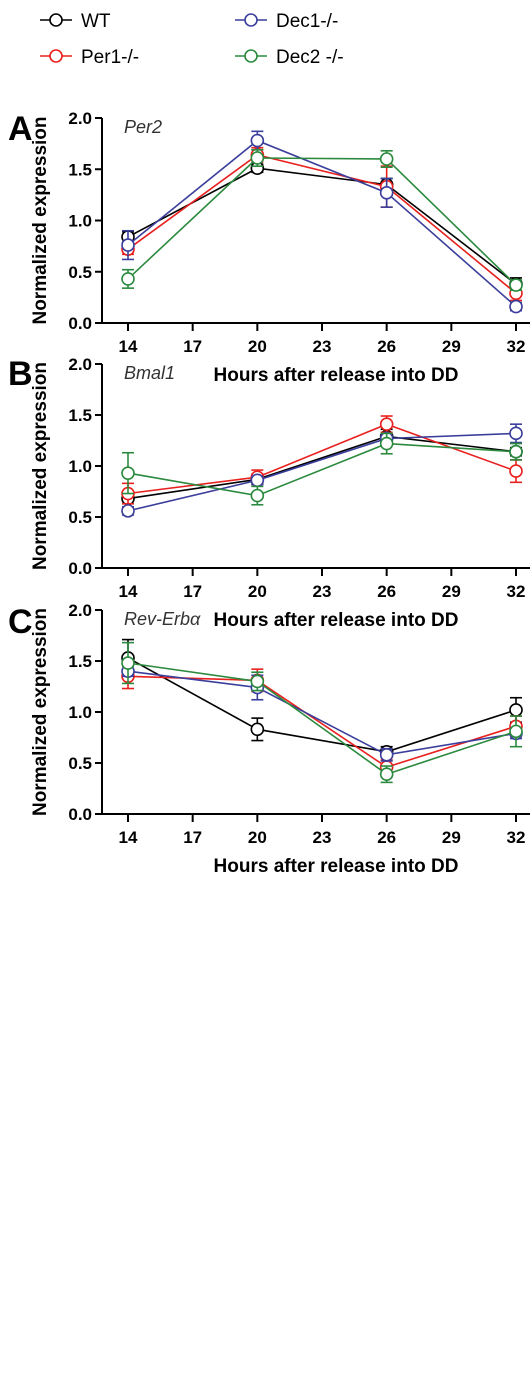  I want to click on panel-letter: C, so click(20, 622).